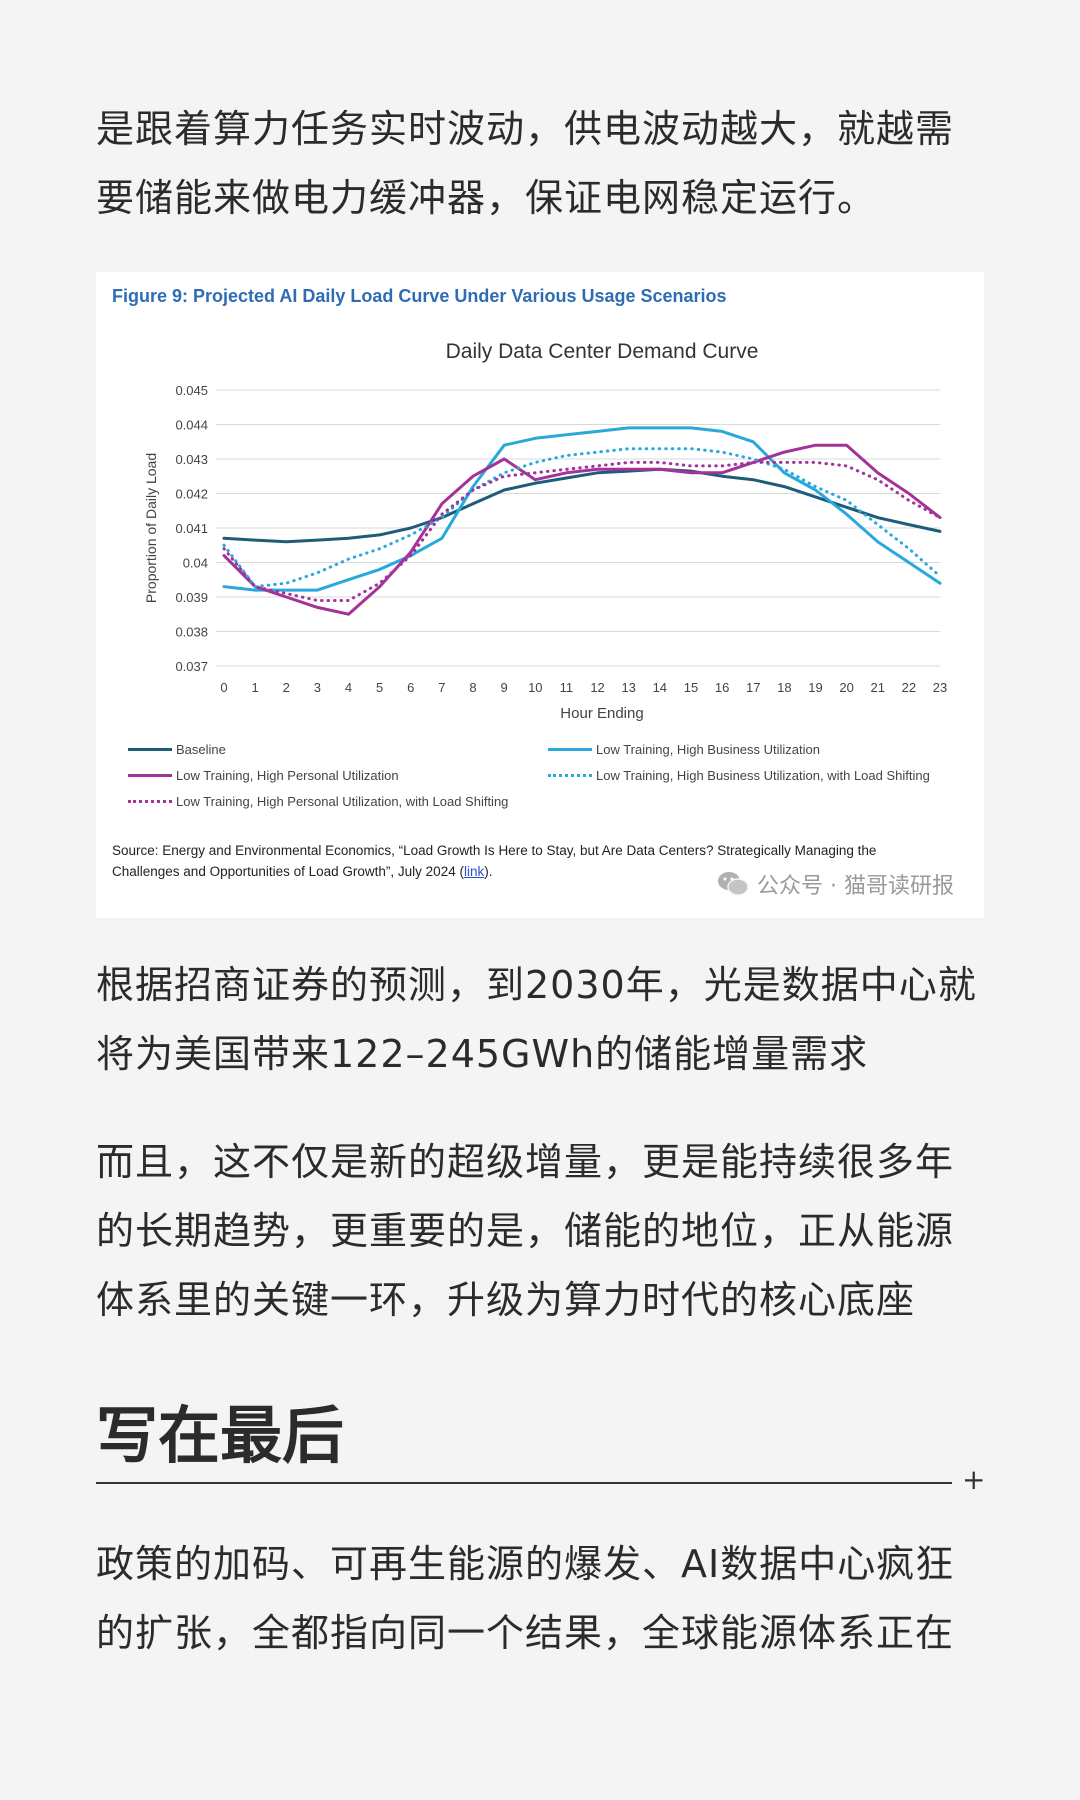  Describe the element at coordinates (535, 687) in the screenshot. I see `x-tick-label: 10` at that location.